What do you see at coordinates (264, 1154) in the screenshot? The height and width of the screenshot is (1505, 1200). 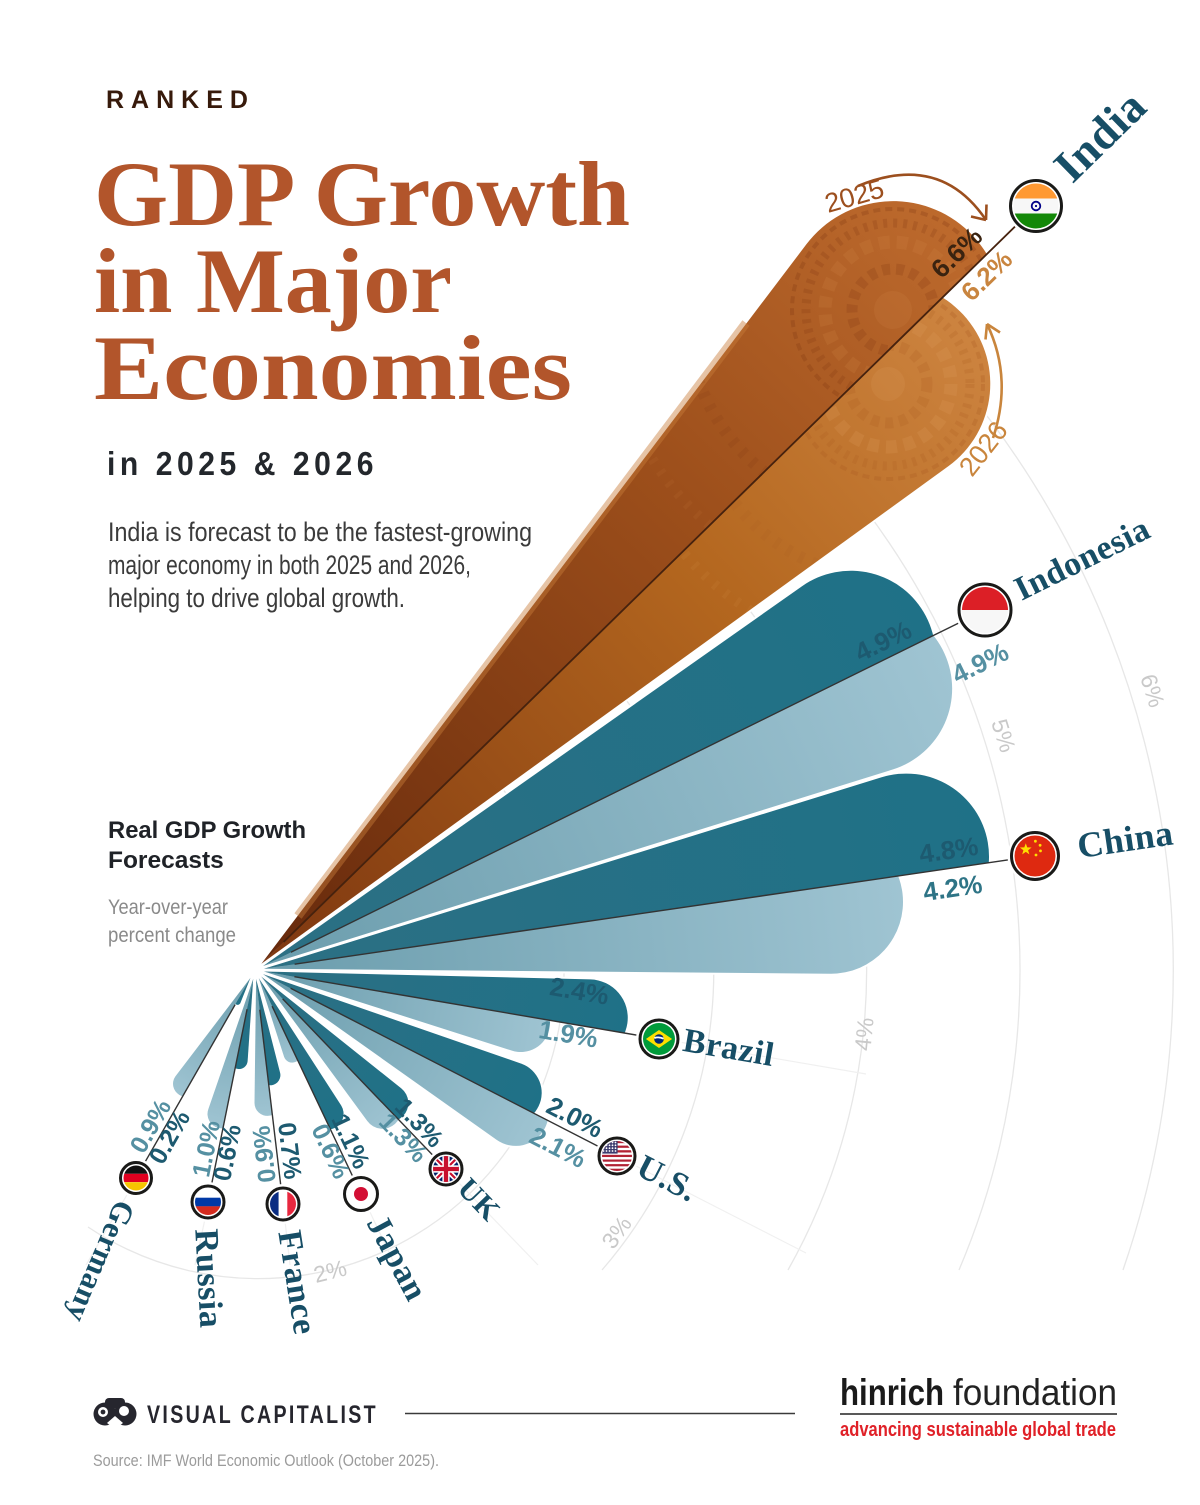 I see `svg-text: 0.9%` at bounding box center [264, 1154].